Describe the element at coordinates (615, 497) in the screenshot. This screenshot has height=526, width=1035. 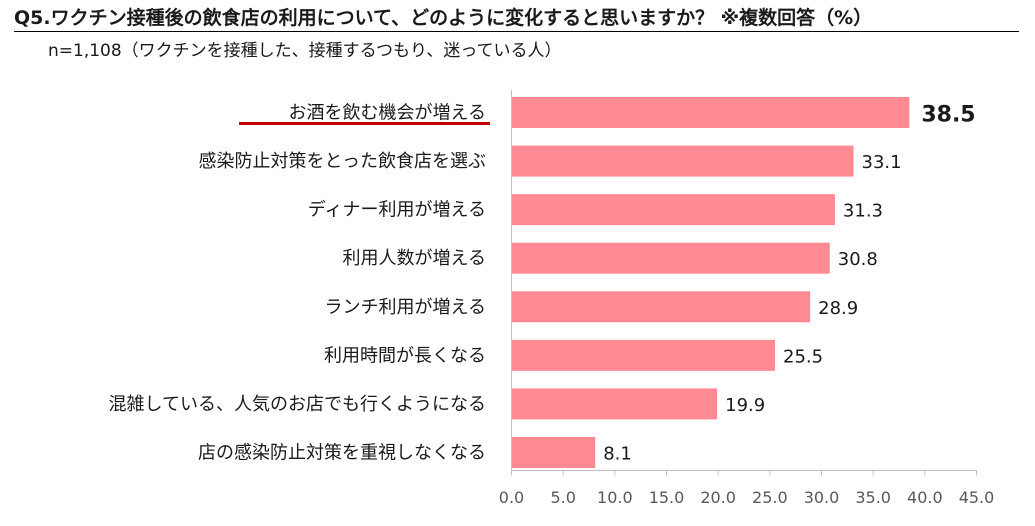
I see `x-tick-label: 10.0` at that location.